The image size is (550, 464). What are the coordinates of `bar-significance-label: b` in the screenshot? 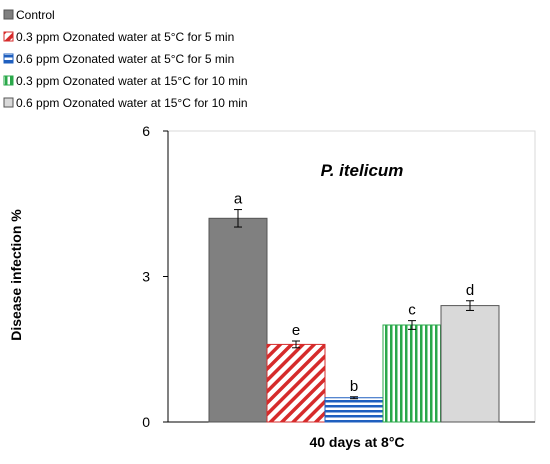 It's located at (354, 386).